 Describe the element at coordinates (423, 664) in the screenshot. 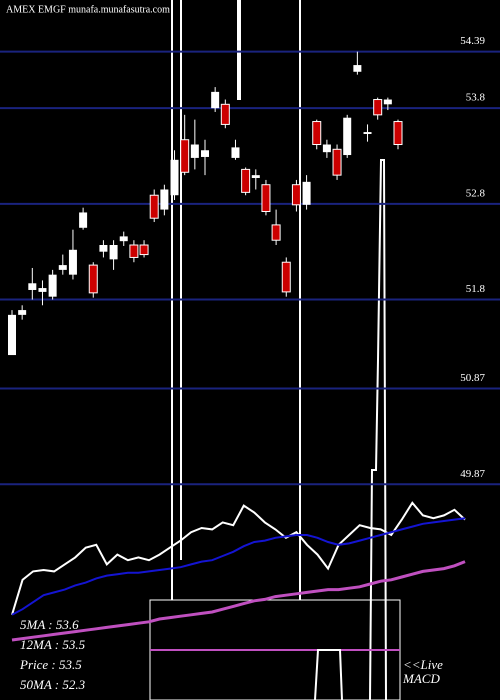

I see `live-label: <<Live` at that location.